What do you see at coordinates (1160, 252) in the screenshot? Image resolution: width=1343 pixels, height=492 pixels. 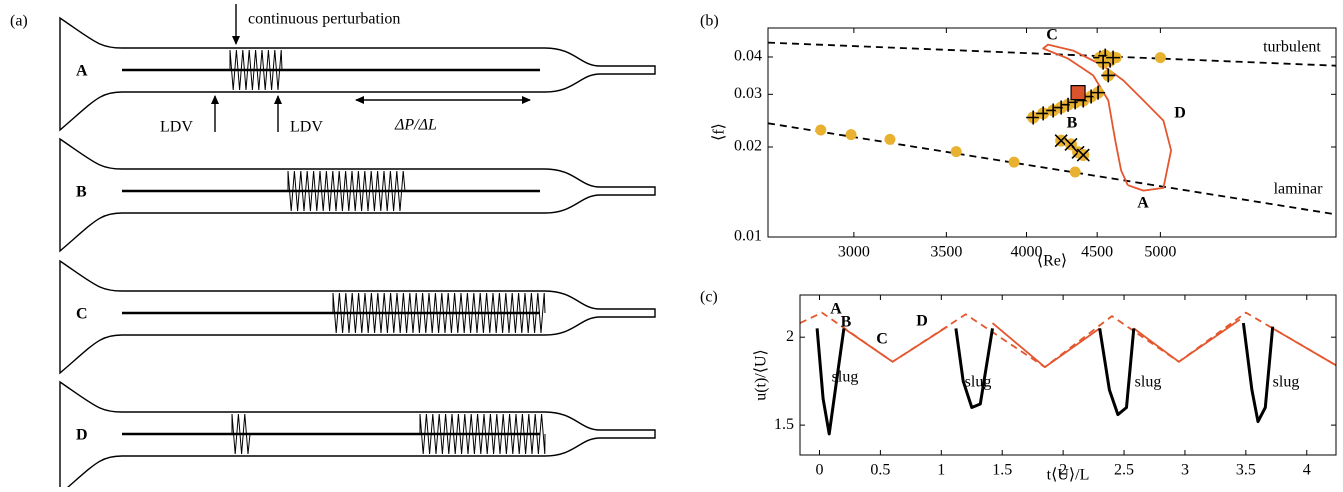 I see `x-tick-label: 5000` at bounding box center [1160, 252].